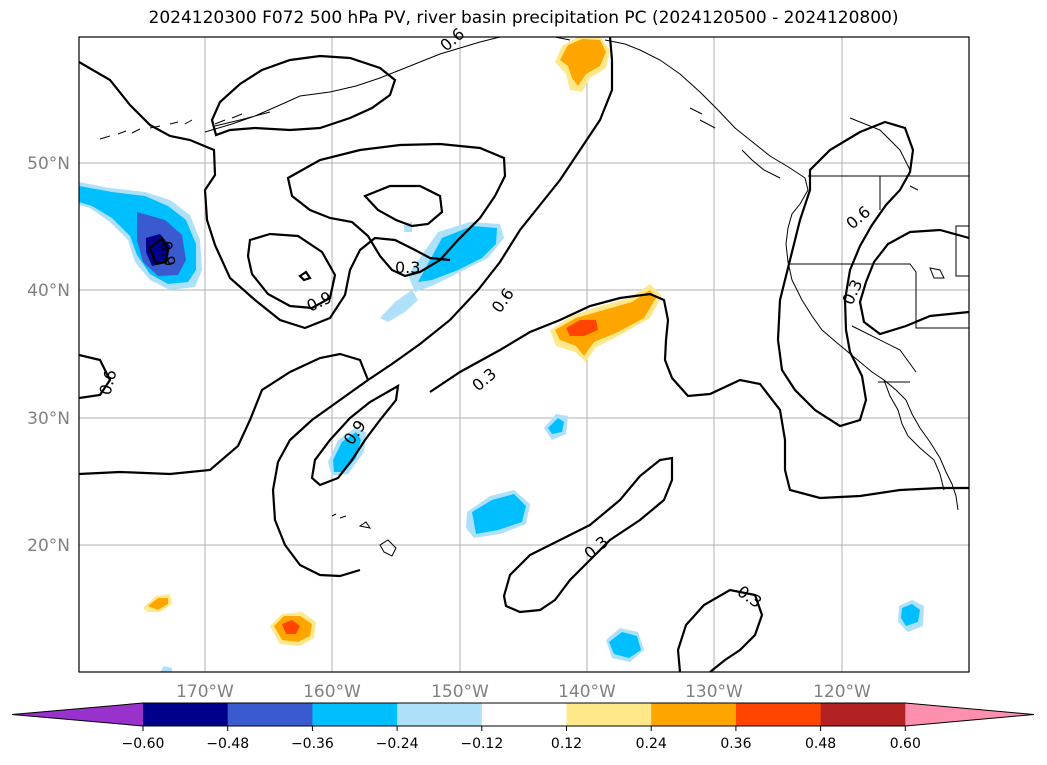 Image resolution: width=1047 pixels, height=765 pixels. What do you see at coordinates (897, 198) in the screenshot?
I see `lakes-and-inland` at bounding box center [897, 198].